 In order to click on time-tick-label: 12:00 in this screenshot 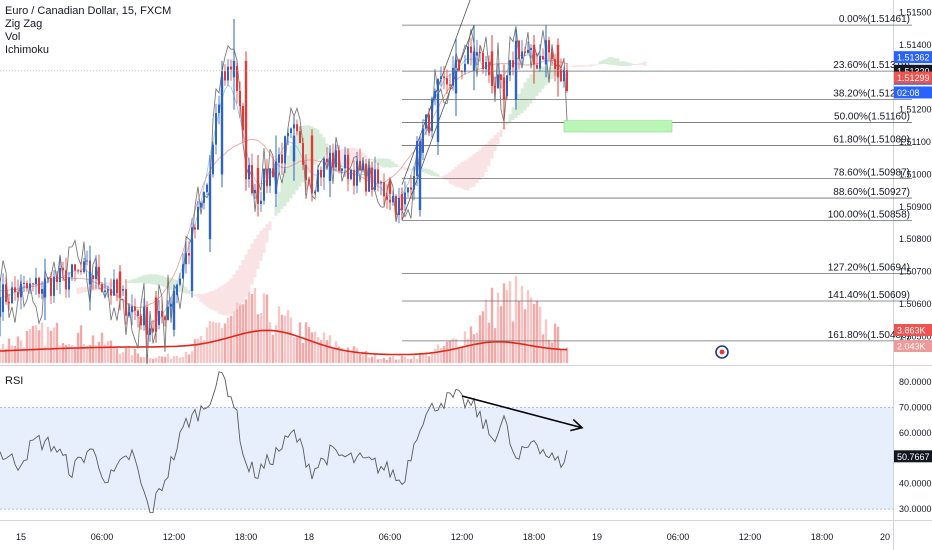, I will do `click(462, 537)`.